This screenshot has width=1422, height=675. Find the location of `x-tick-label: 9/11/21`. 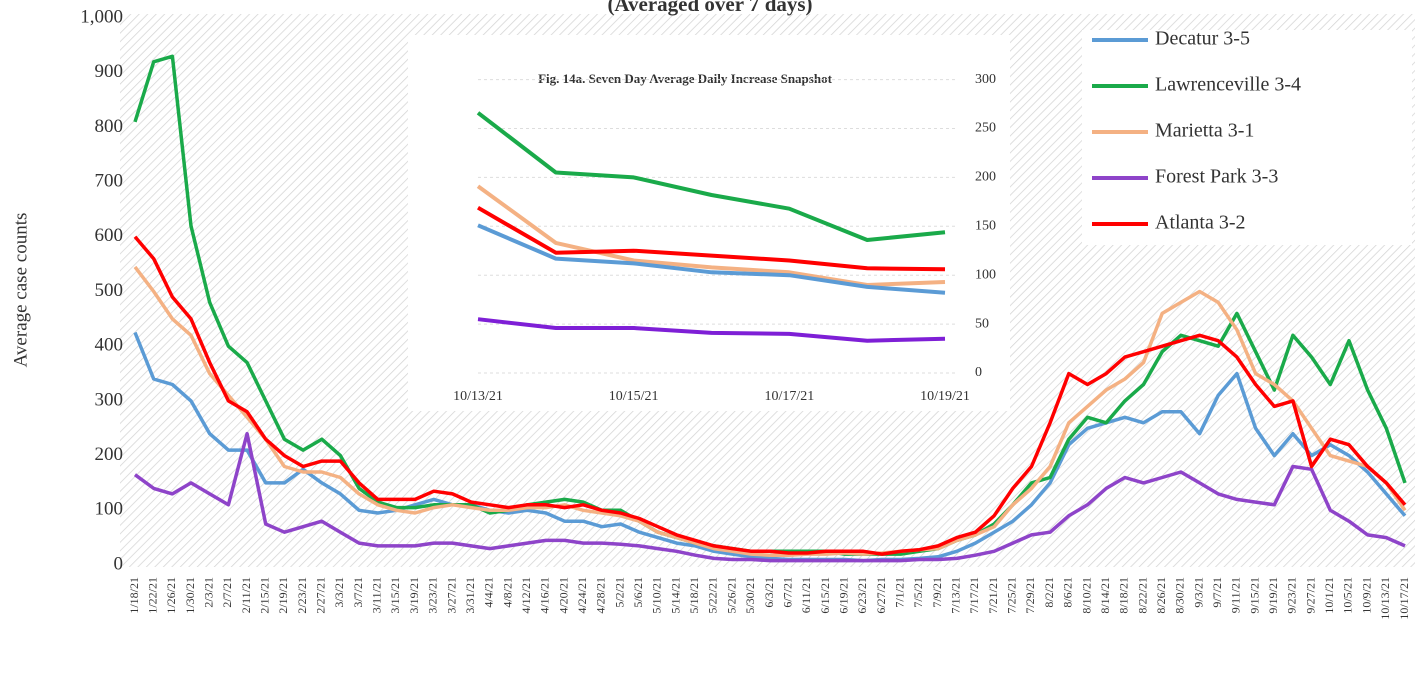

x-tick-label: 9/11/21 is located at coordinates (1236, 595).